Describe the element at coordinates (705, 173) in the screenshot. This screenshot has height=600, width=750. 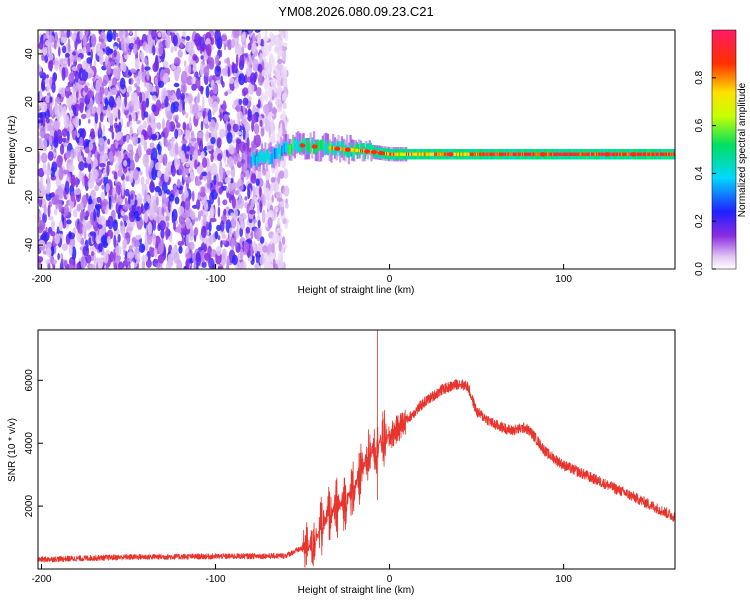
I see `colorbar-ticks: 0.0 0.2 0.4 0.6 0.8` at that location.